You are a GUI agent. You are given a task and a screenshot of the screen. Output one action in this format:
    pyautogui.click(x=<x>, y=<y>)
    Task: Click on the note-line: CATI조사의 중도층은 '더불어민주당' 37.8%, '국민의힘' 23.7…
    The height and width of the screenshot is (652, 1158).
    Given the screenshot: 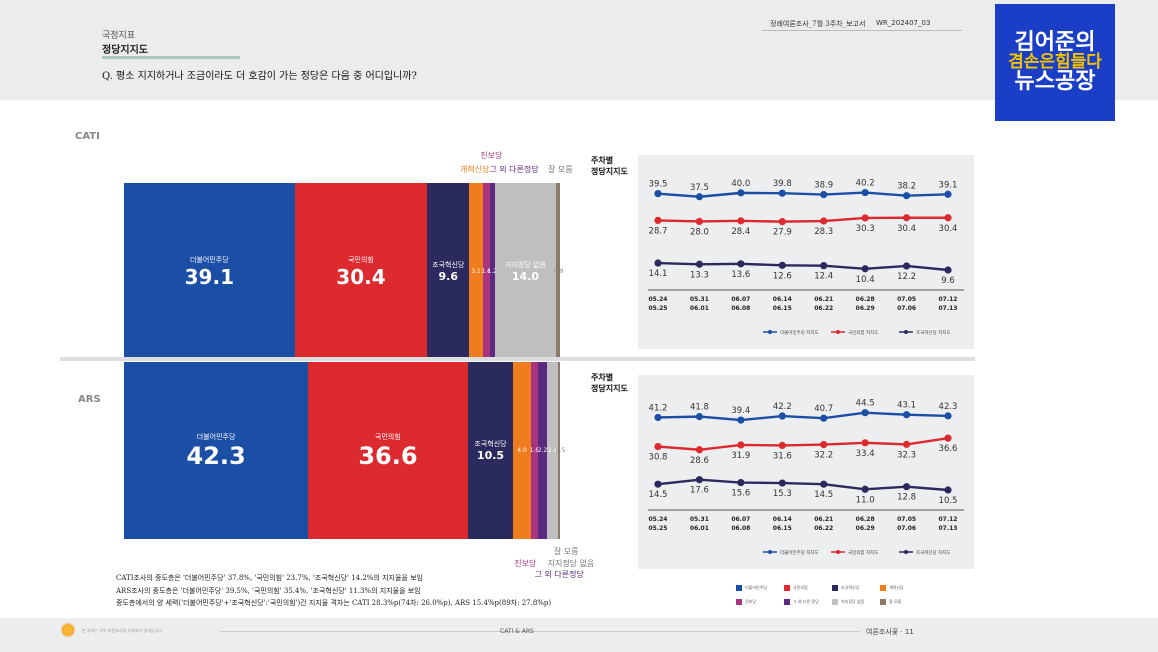 What is the action you would take?
    pyautogui.click(x=269, y=578)
    